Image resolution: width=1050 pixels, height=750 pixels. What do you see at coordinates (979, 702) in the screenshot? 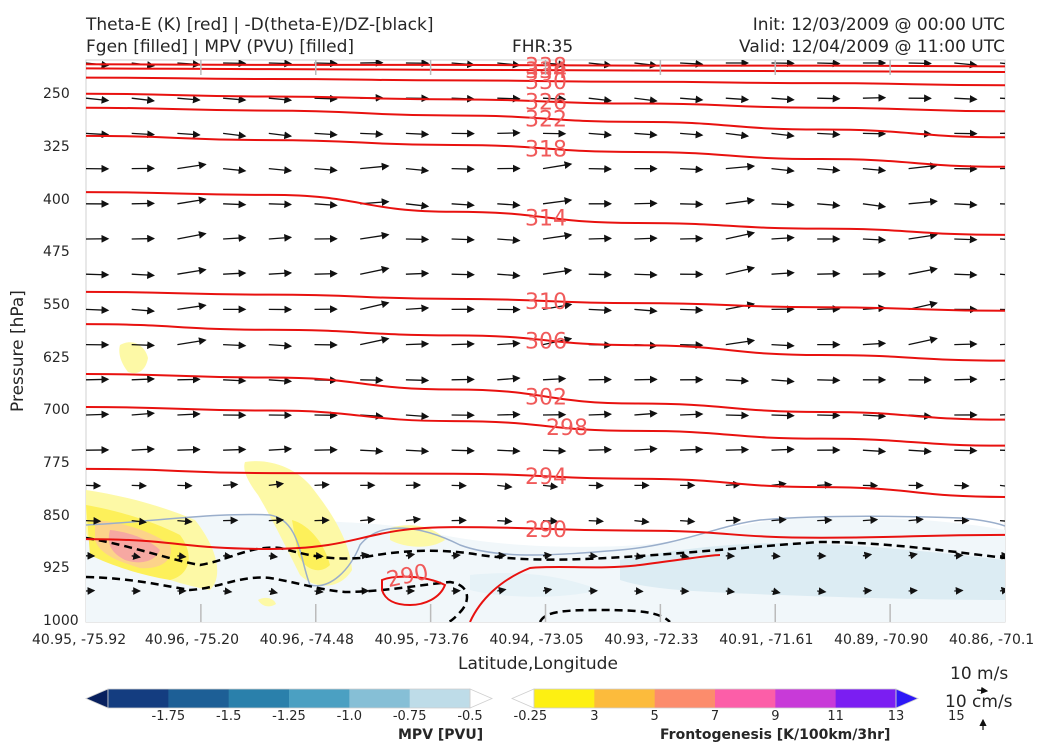
I see `reference-vertical-label: 10 cm/s` at bounding box center [979, 702].